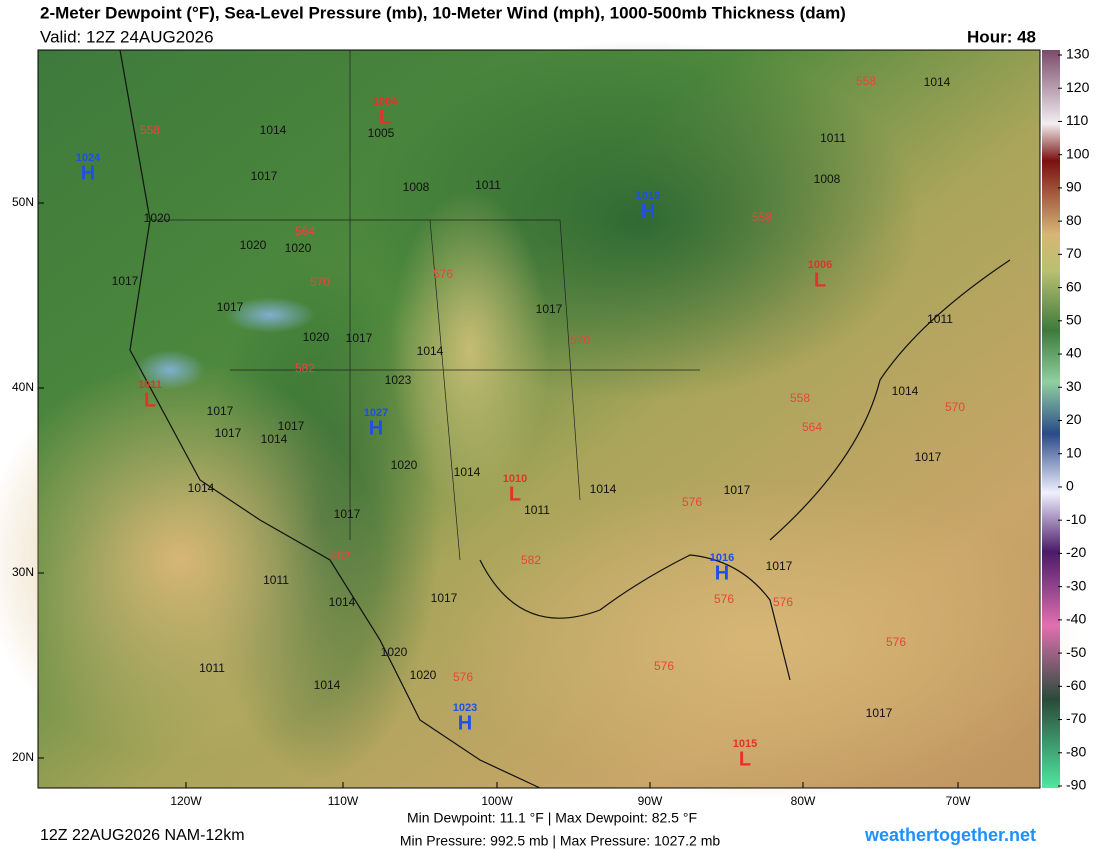 The width and height of the screenshot is (1100, 850). Describe the element at coordinates (650, 801) in the screenshot. I see `lon-label: 90W` at that location.